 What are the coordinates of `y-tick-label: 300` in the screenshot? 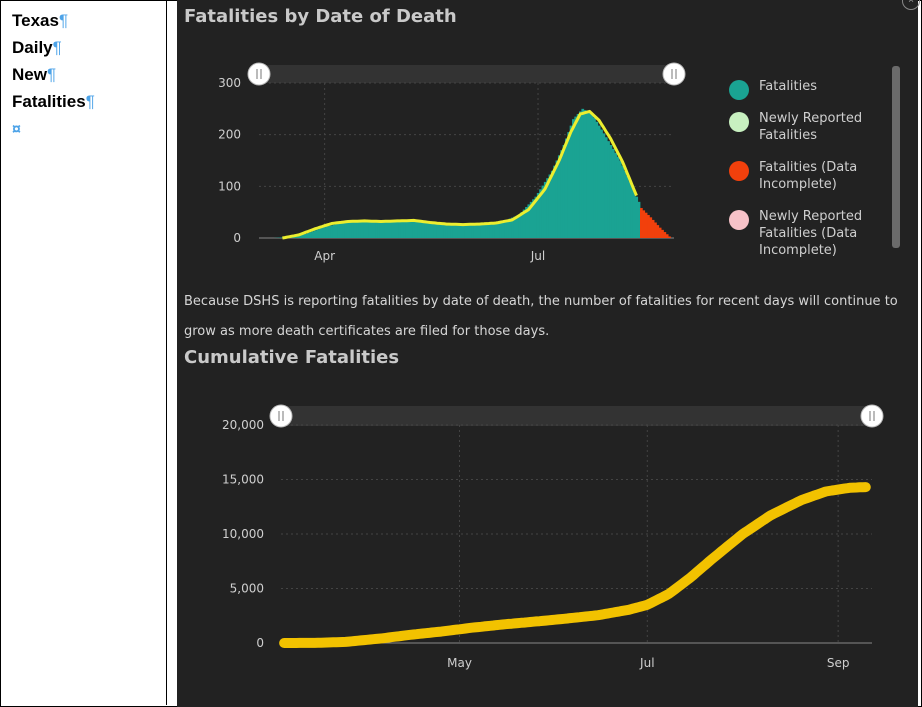 It's located at (229, 83).